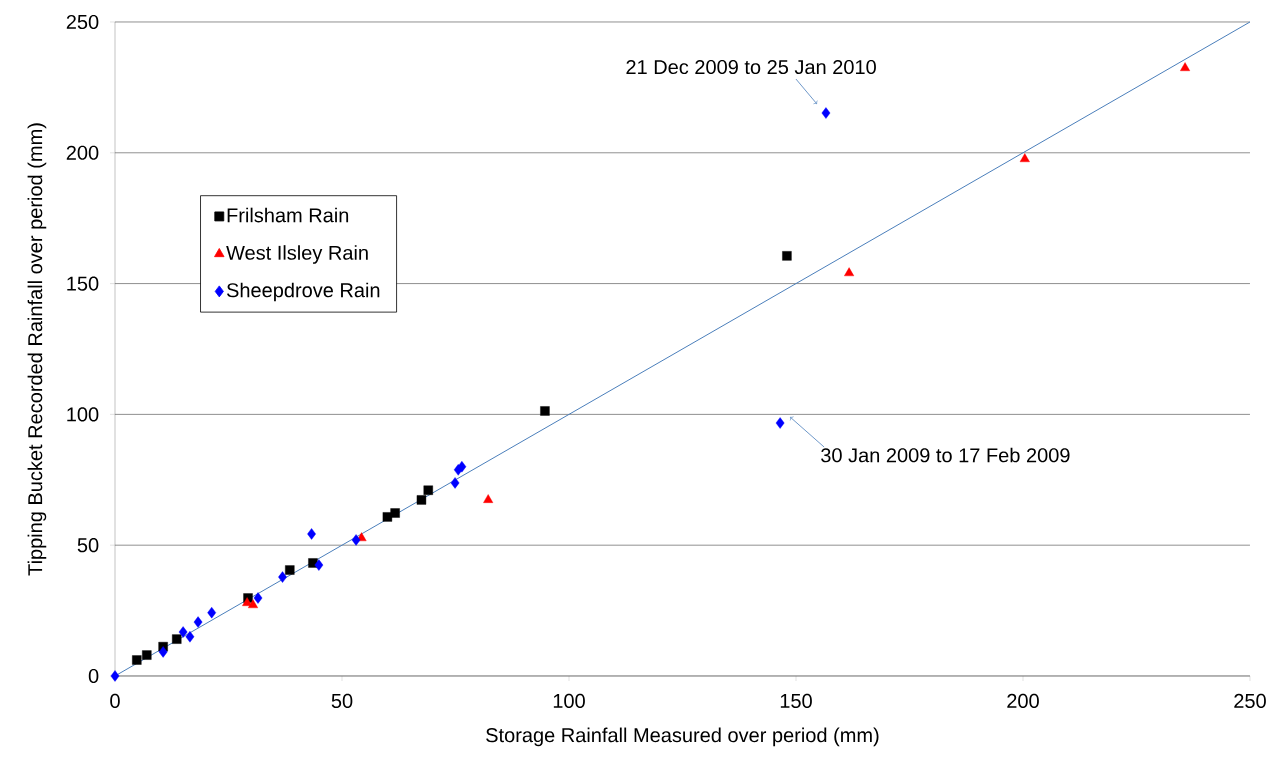 The width and height of the screenshot is (1276, 767). Describe the element at coordinates (83, 283) in the screenshot. I see `y-tick-label: 150` at that location.